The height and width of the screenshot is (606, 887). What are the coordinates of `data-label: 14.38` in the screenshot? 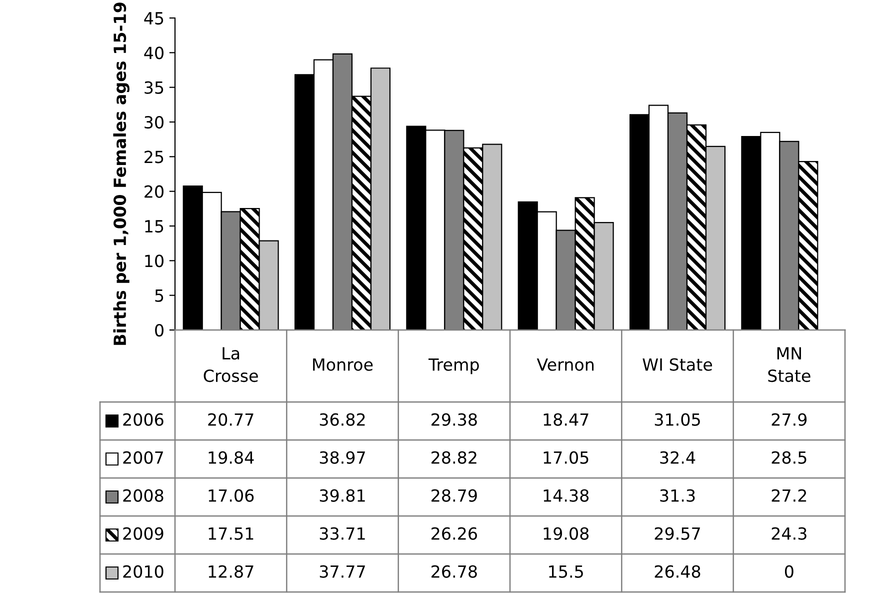 It's located at (566, 495).